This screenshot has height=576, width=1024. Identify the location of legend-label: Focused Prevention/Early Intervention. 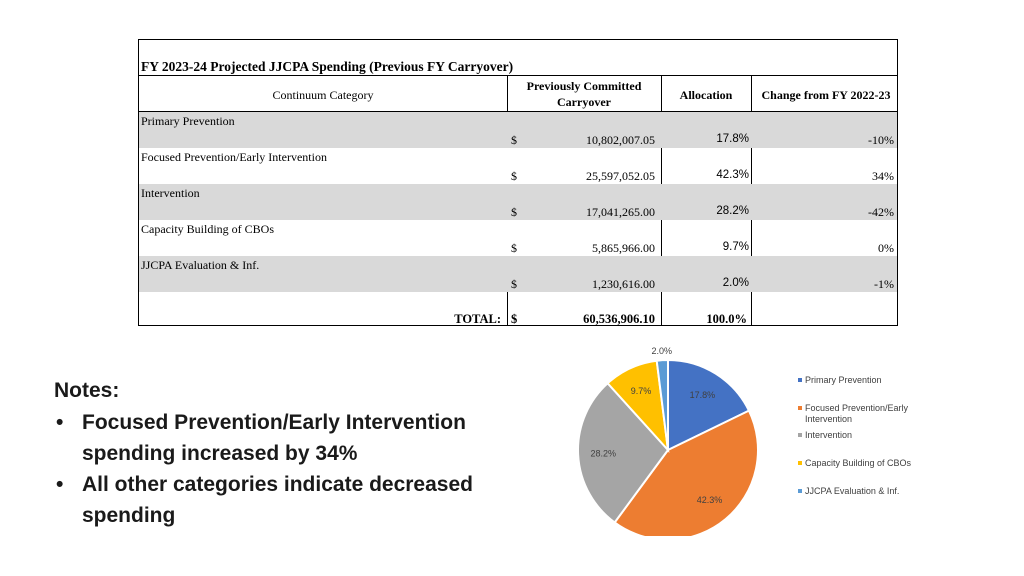
(857, 413).